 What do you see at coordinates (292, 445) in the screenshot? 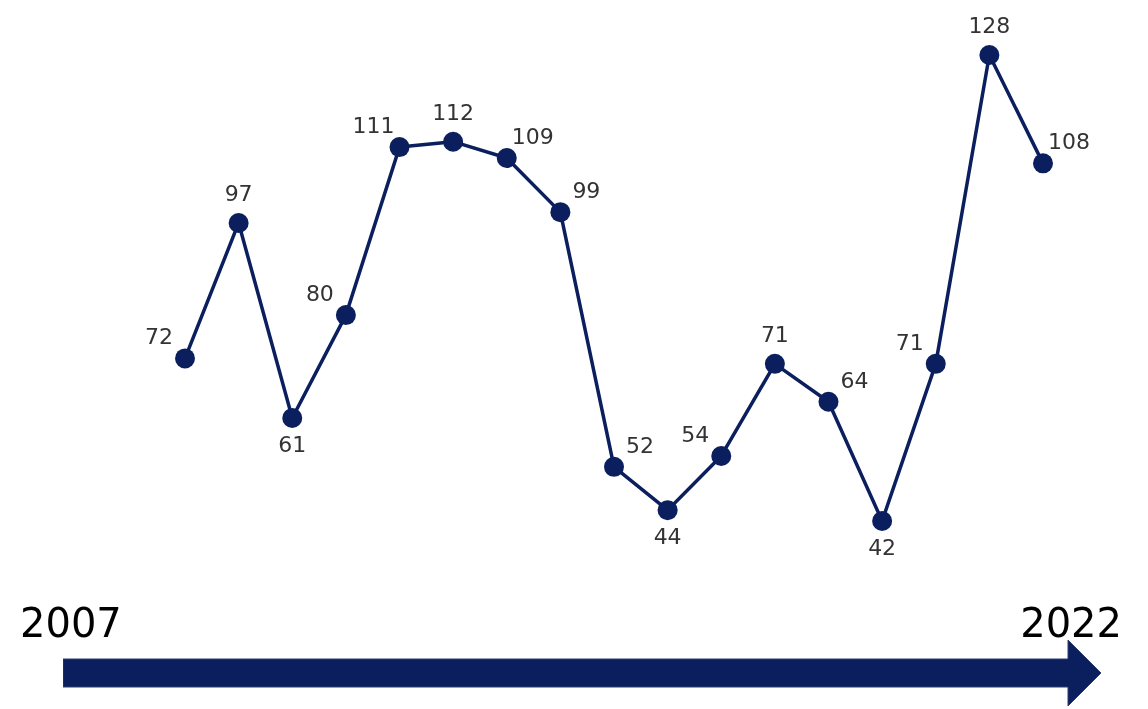
I see `data-label: 61` at bounding box center [292, 445].